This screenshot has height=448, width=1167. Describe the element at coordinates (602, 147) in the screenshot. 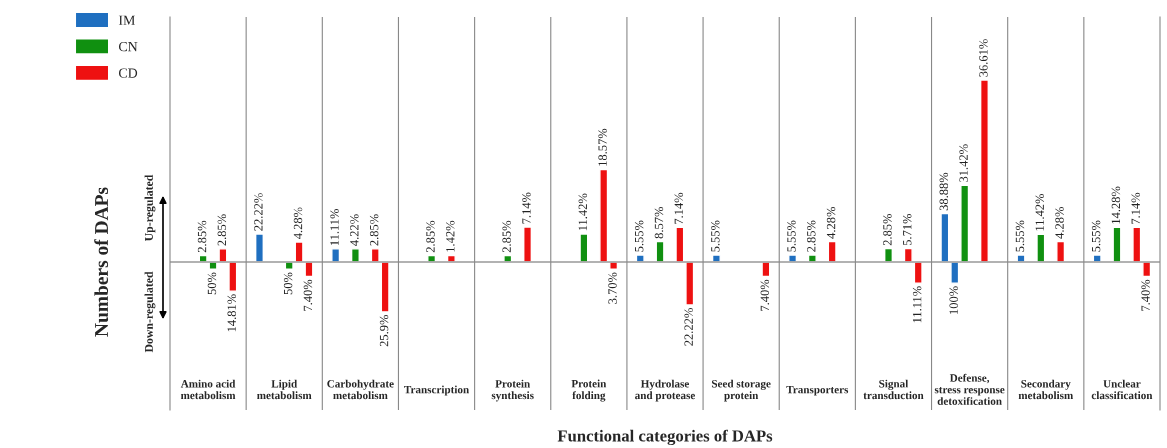

I see `annotation: 18.57%` at that location.